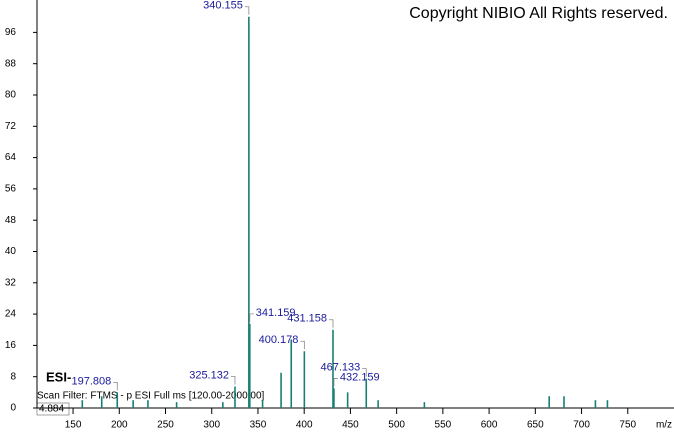 The width and height of the screenshot is (674, 434). I want to click on retention-box, so click(53, 409).